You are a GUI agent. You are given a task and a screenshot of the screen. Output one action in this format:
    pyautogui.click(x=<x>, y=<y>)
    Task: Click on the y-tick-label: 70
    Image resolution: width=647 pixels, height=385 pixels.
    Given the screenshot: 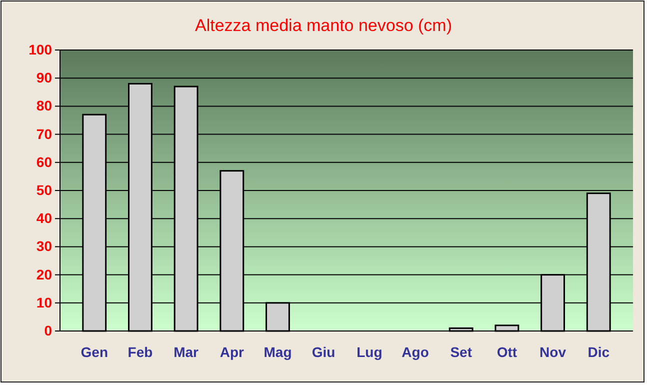 What is the action you would take?
    pyautogui.click(x=44, y=134)
    